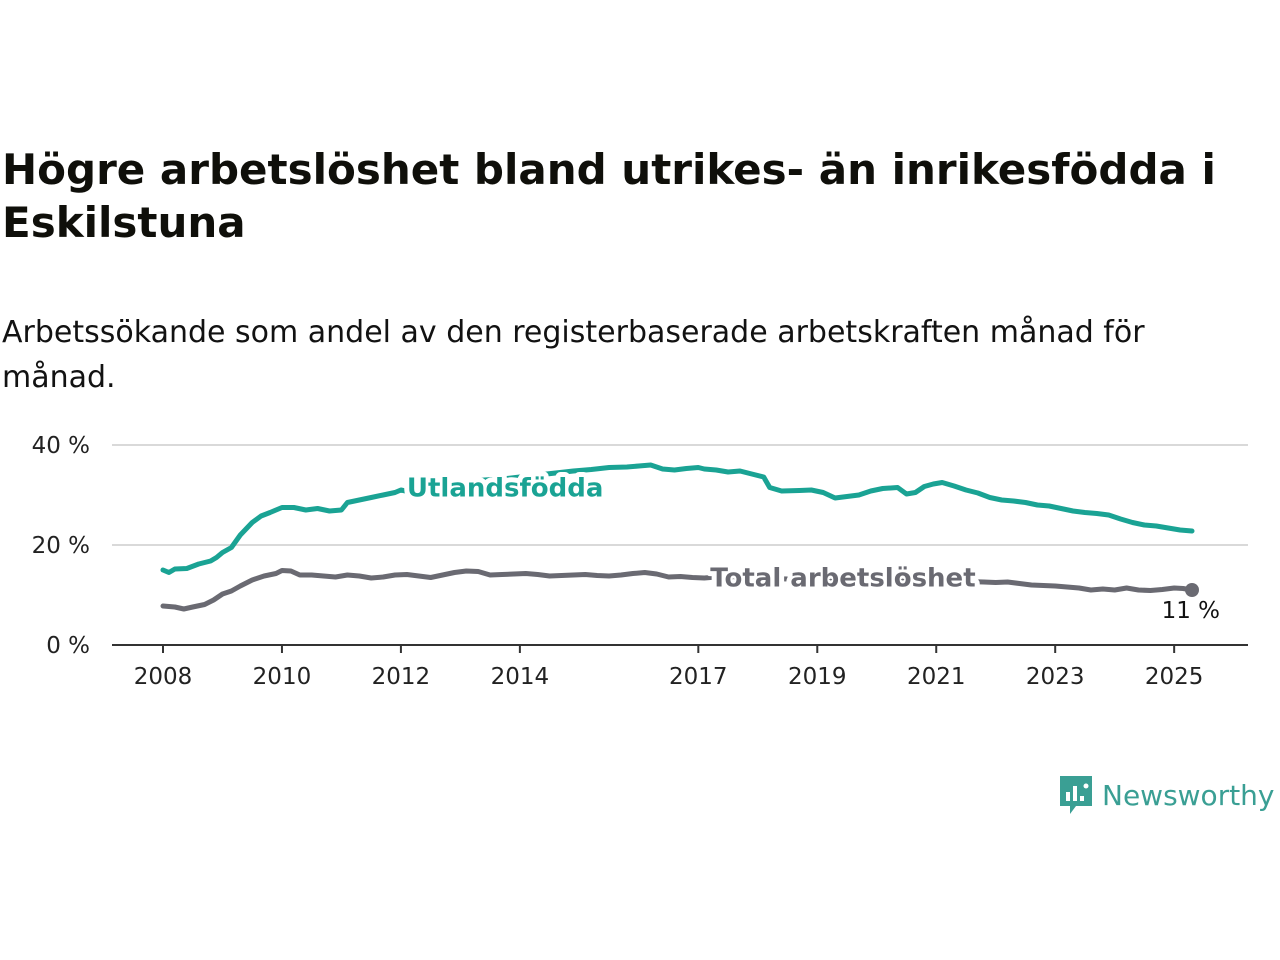 The image size is (1280, 960). Describe the element at coordinates (698, 677) in the screenshot. I see `x-tick-label: 2017` at that location.